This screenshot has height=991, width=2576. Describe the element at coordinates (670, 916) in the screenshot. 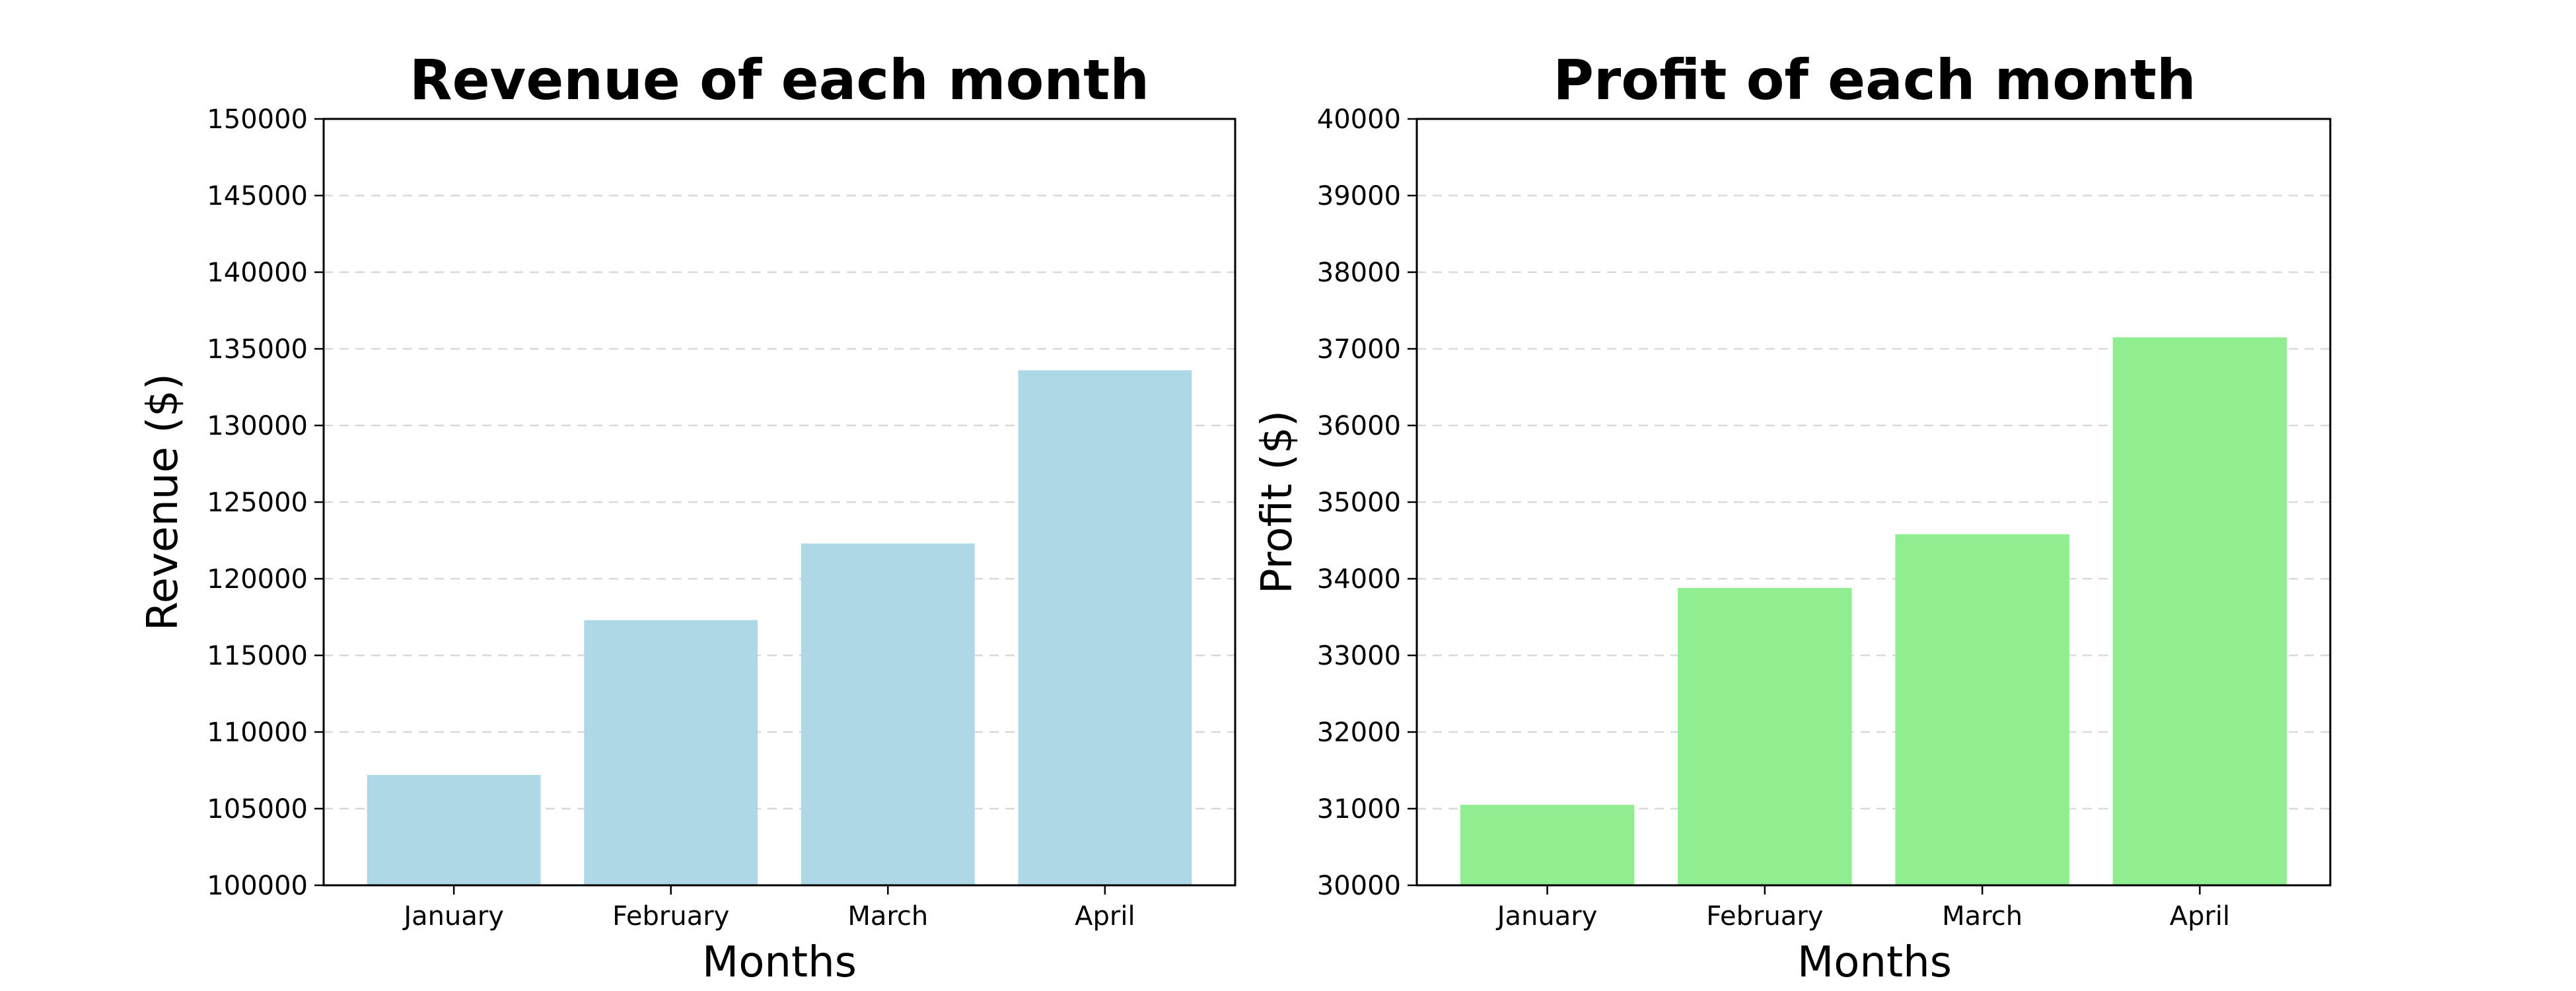

I see `revenue-x-tick-label: February` at that location.